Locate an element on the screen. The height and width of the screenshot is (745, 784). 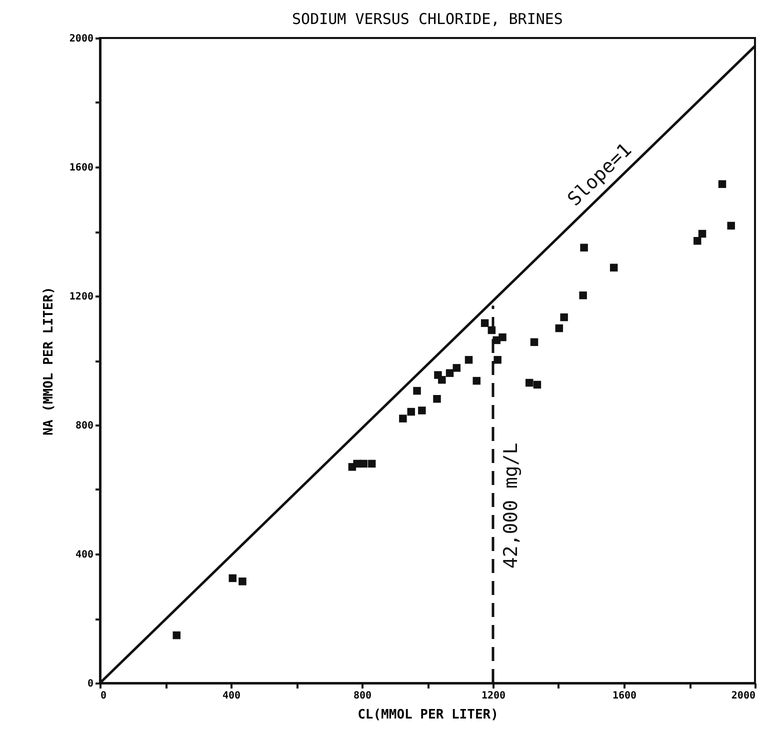
x-tick-label: 1600 is located at coordinates (624, 696).